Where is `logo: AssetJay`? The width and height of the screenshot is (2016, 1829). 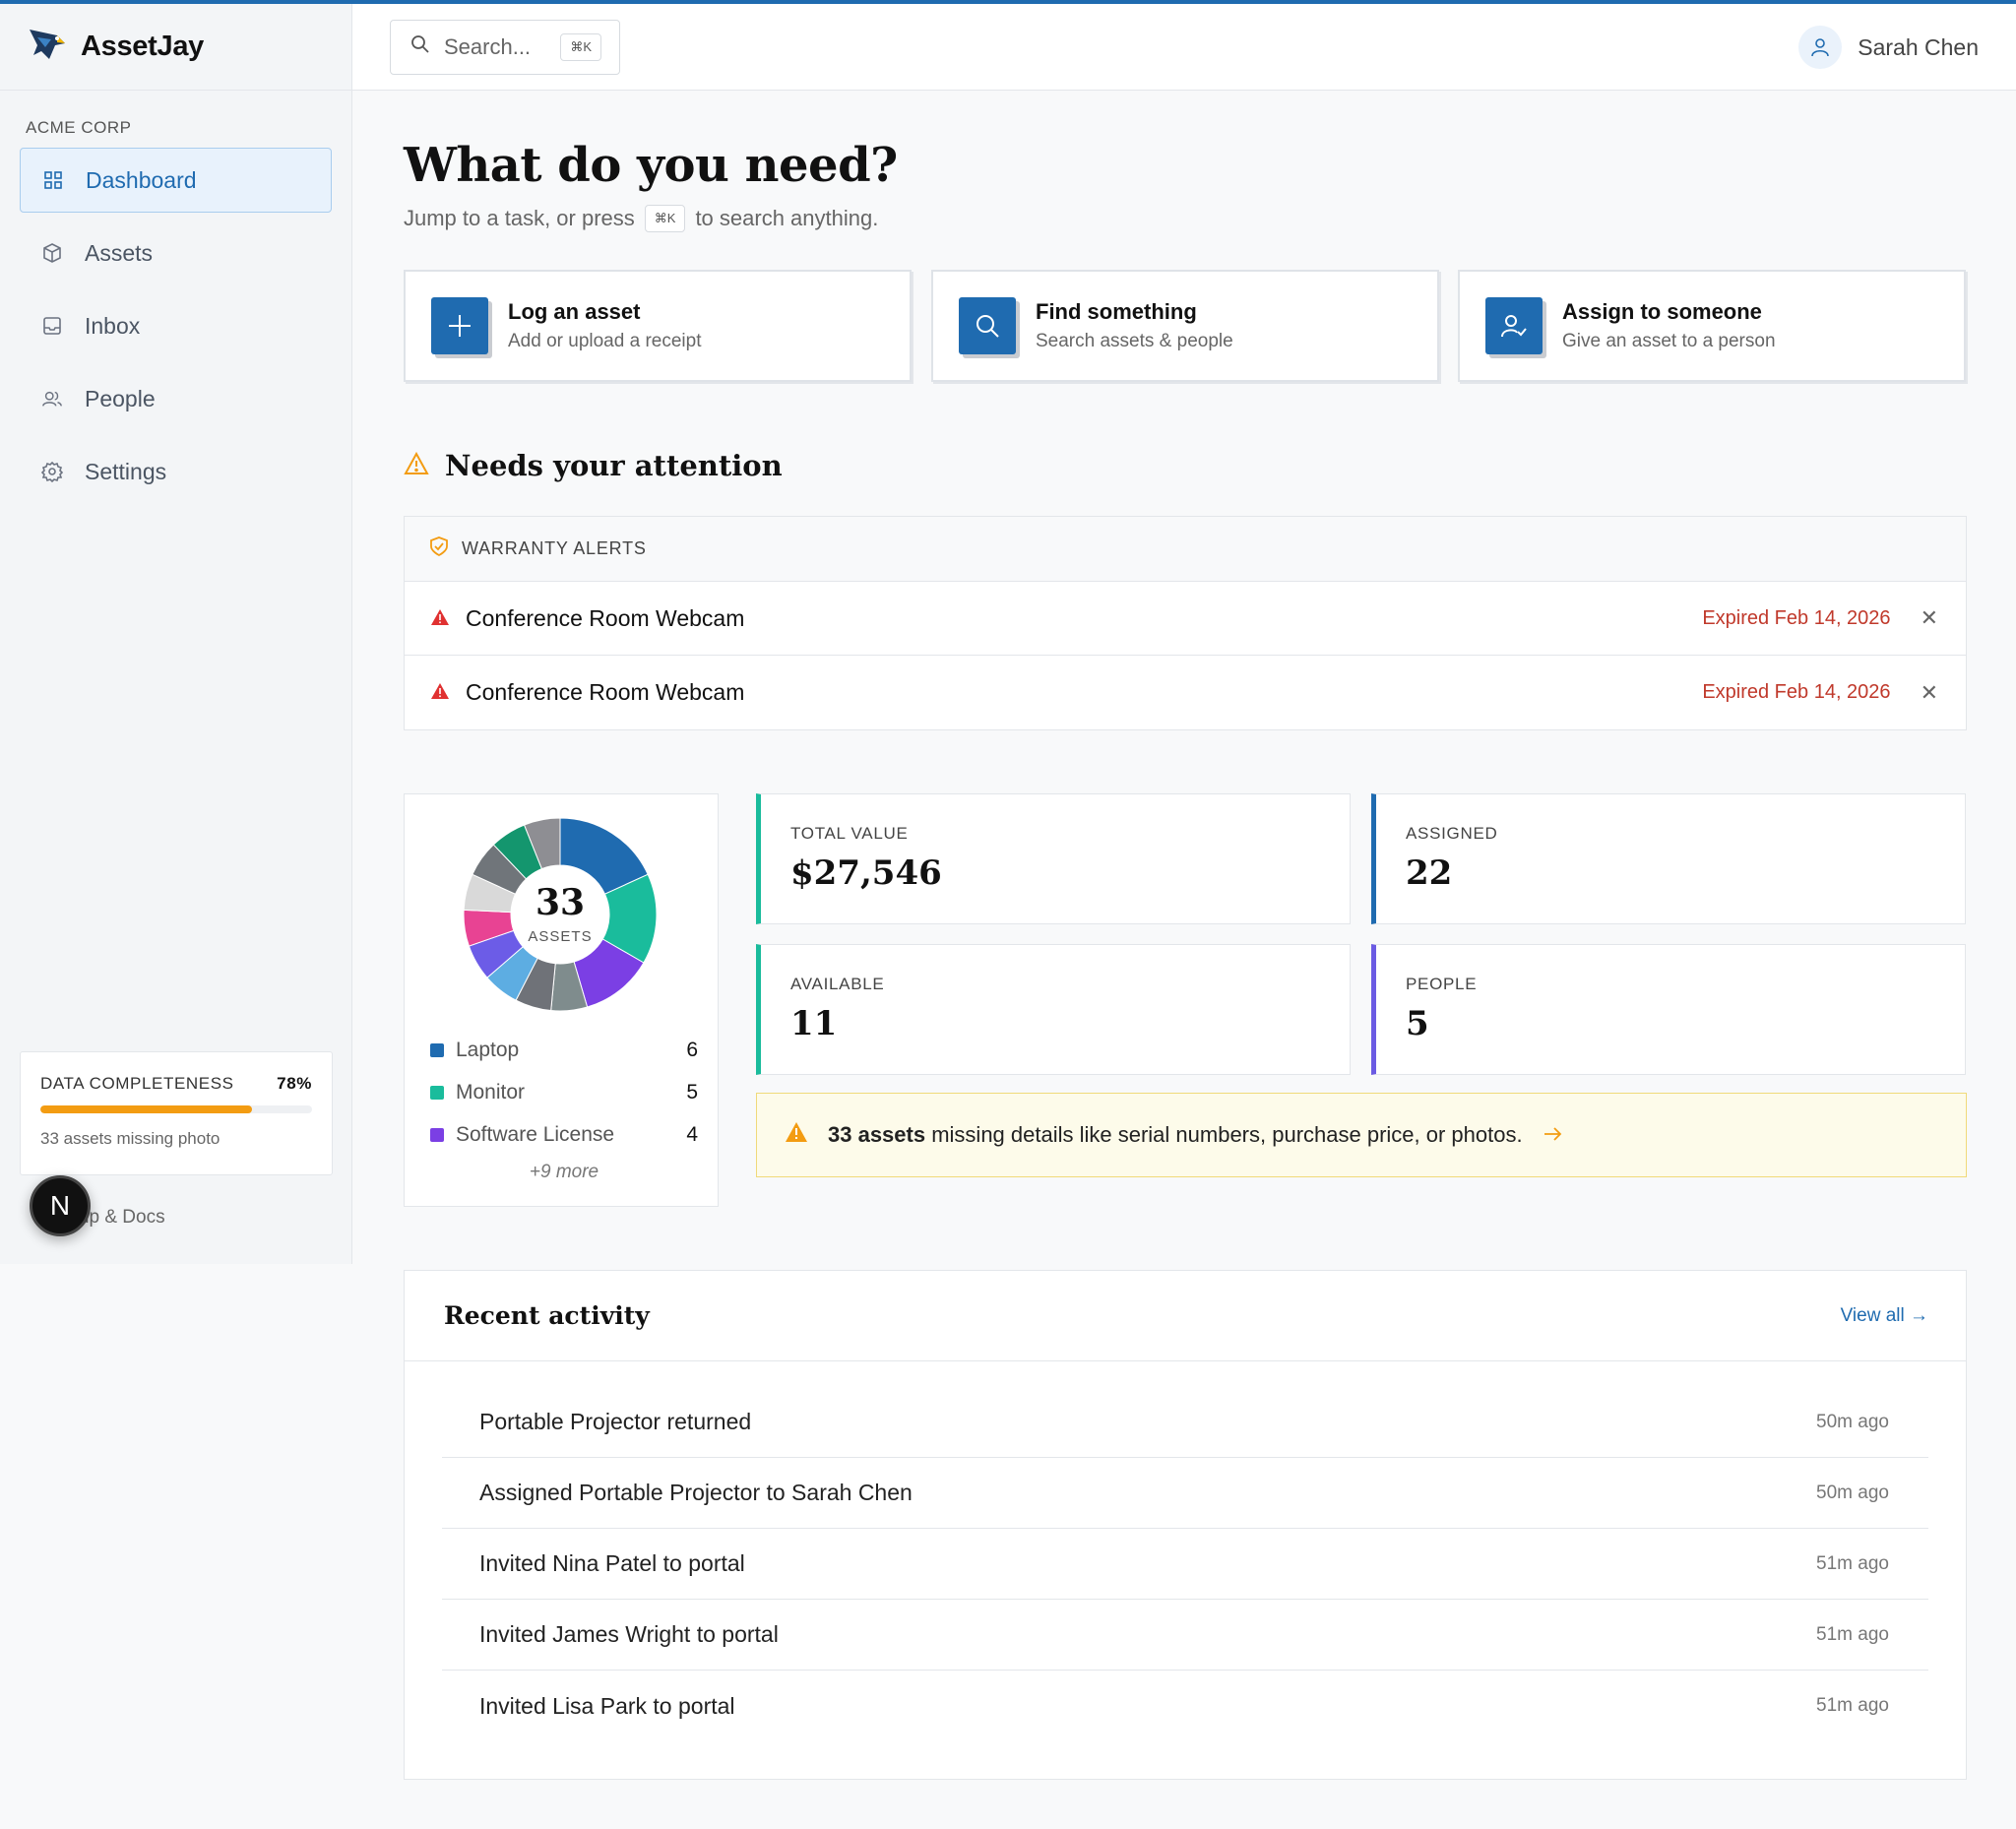
logo: AssetJay is located at coordinates (175, 47).